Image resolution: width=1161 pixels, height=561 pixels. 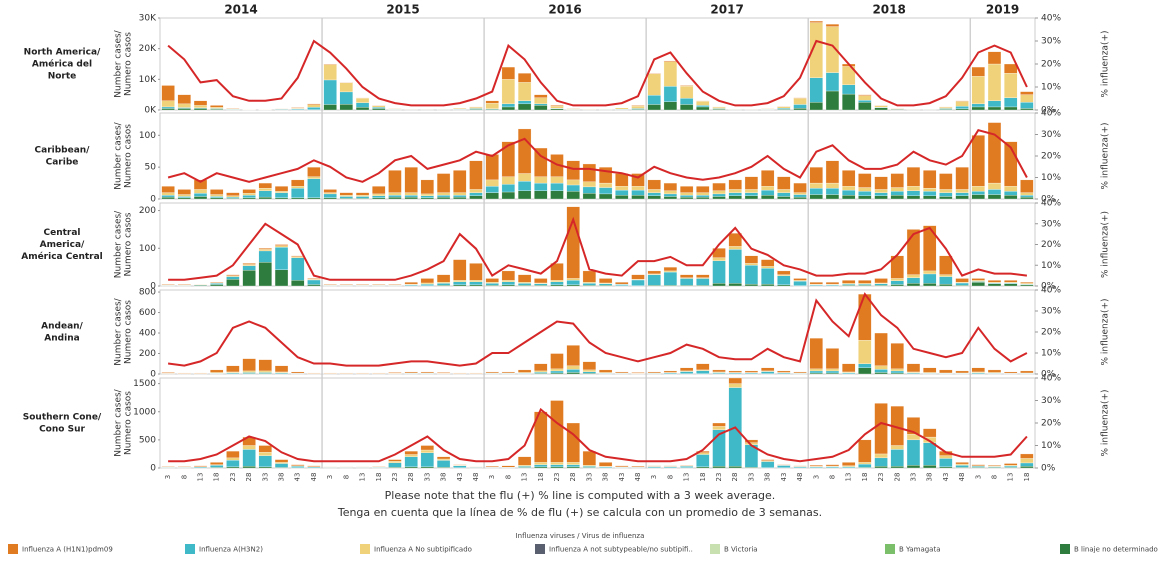 I want to click on x-tick-label: 13, so click(x=1011, y=477).